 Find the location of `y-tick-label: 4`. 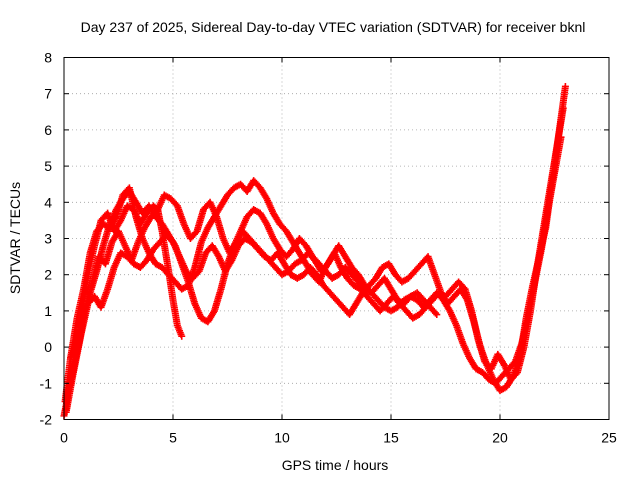

y-tick-label: 4 is located at coordinates (48, 202).